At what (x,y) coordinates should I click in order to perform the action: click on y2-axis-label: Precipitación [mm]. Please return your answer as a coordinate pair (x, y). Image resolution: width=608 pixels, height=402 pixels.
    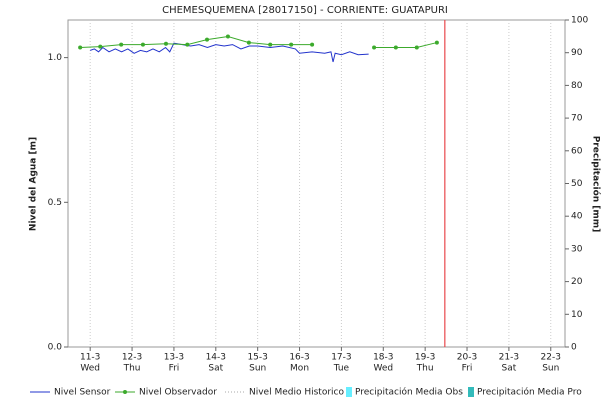
    Looking at the image, I should click on (596, 184).